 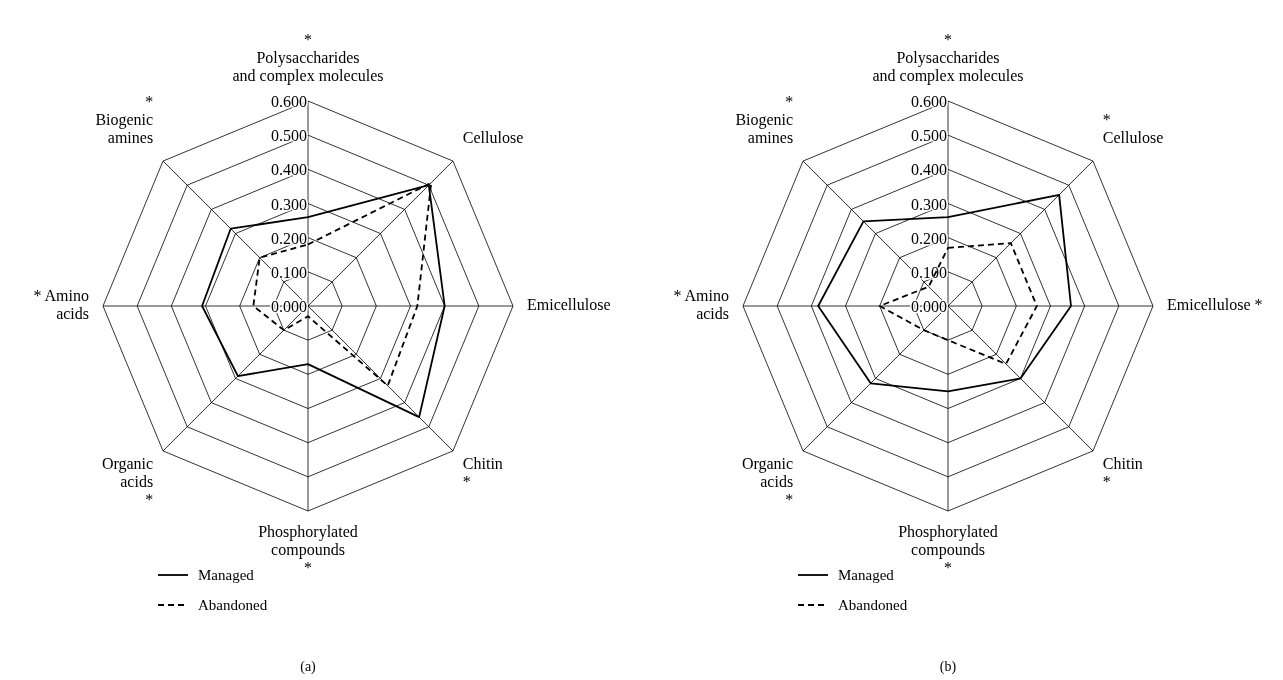 I want to click on spoke-label: Cellulose, so click(x=493, y=138).